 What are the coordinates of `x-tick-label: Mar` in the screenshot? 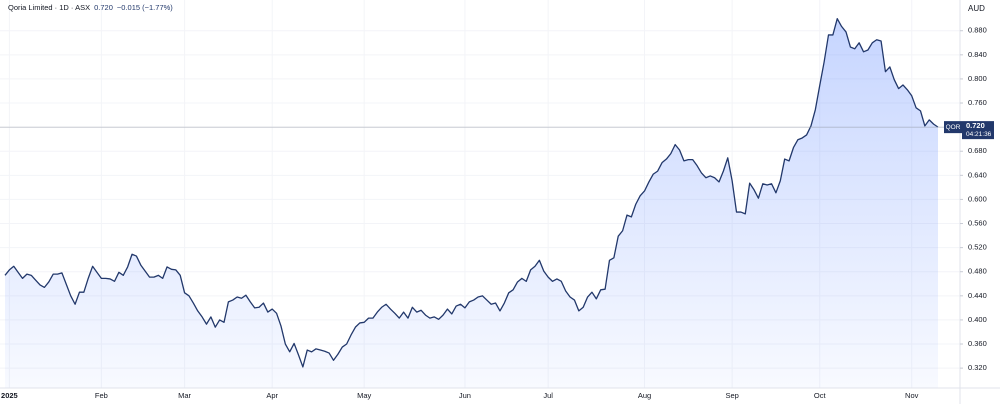 It's located at (184, 395).